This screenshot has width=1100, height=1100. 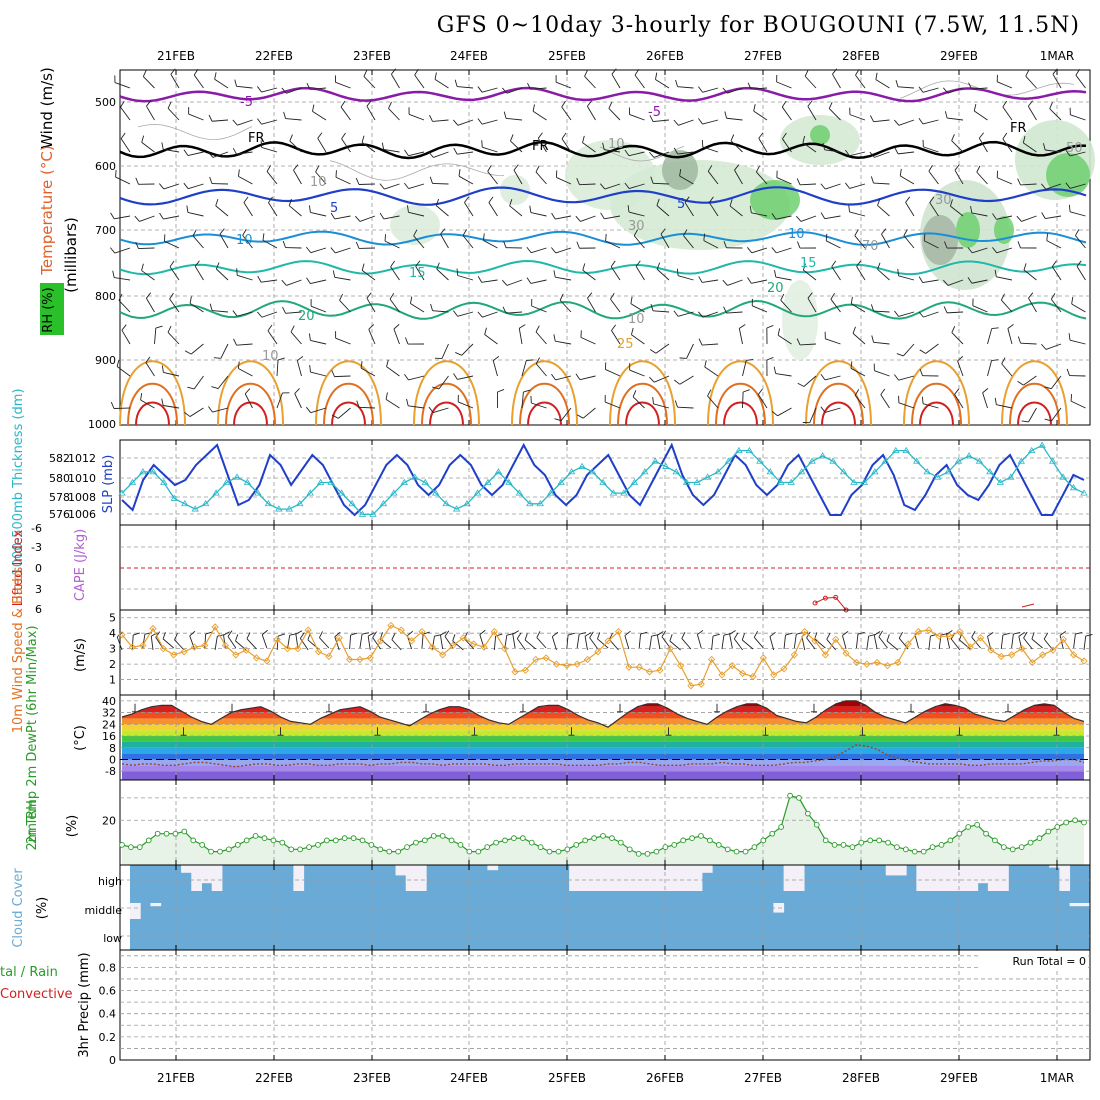 What do you see at coordinates (417, 273) in the screenshot?
I see `contour-label: 15` at bounding box center [417, 273].